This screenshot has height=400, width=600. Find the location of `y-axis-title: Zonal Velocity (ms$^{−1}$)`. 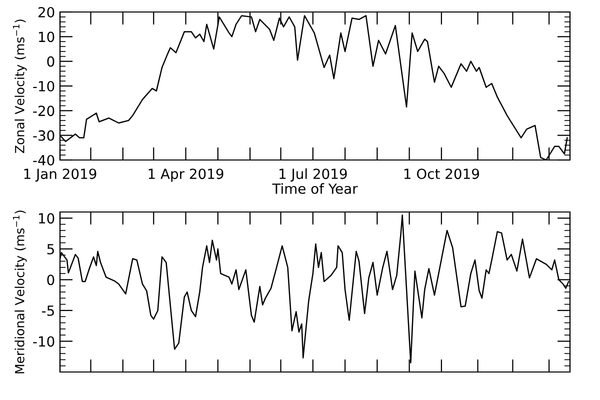

y-axis-title: Zonal Velocity (ms$^{−1}$) is located at coordinates (20, 86).